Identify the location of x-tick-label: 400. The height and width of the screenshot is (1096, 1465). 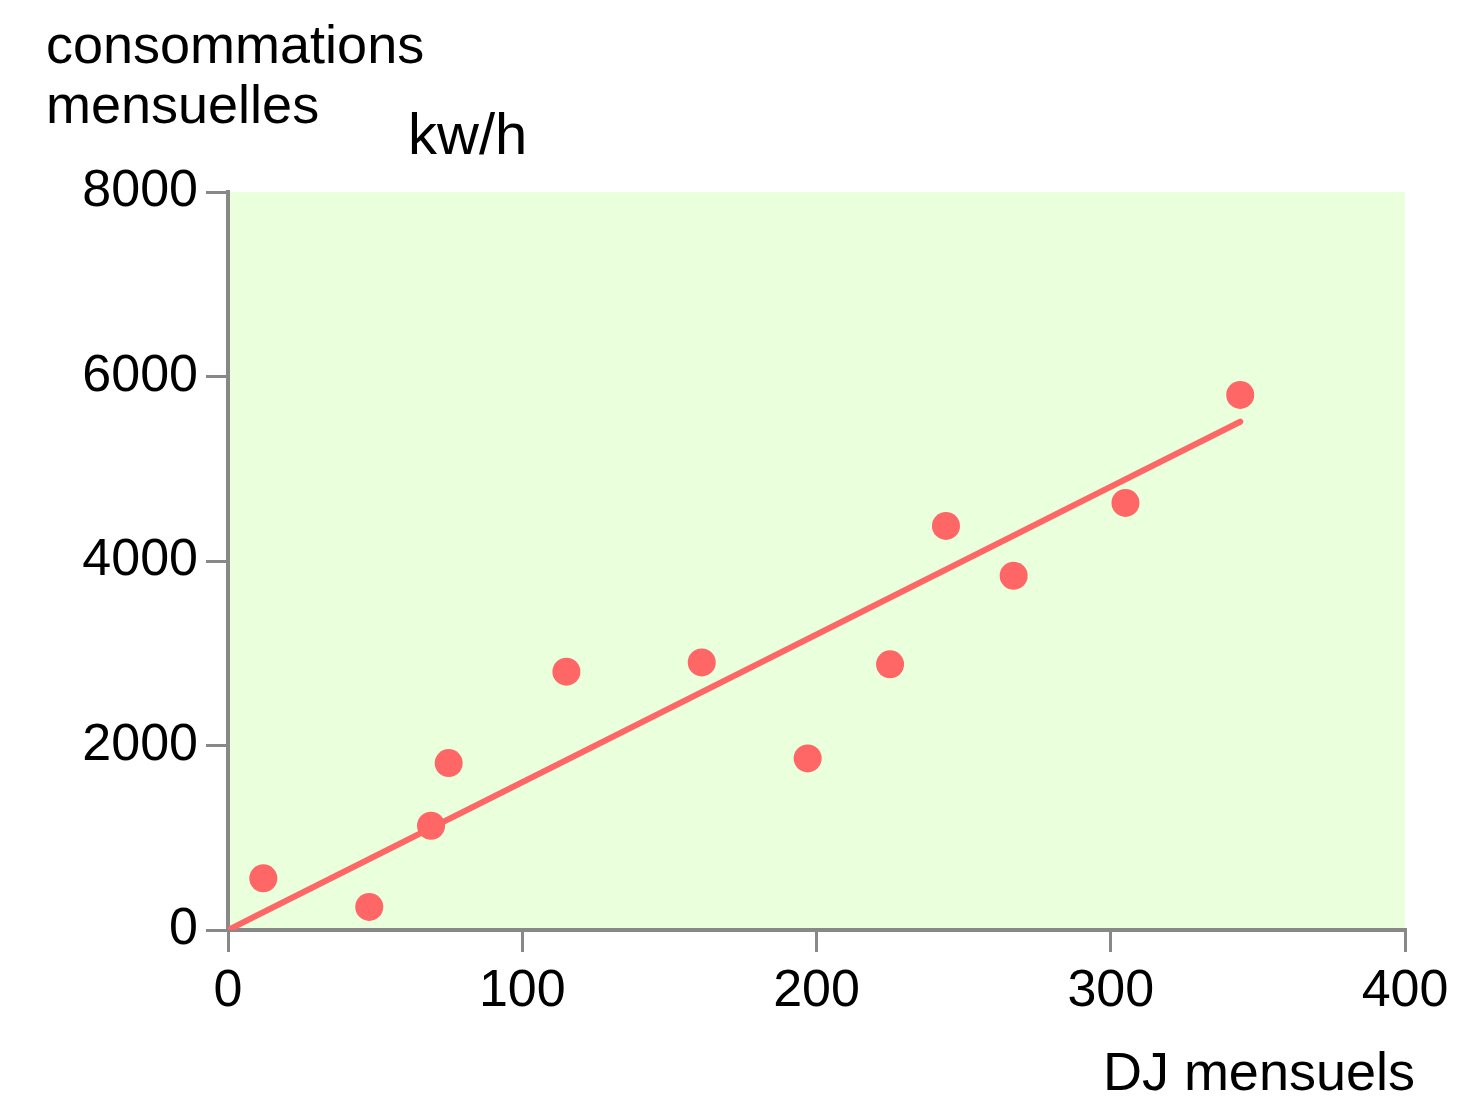
(1405, 987).